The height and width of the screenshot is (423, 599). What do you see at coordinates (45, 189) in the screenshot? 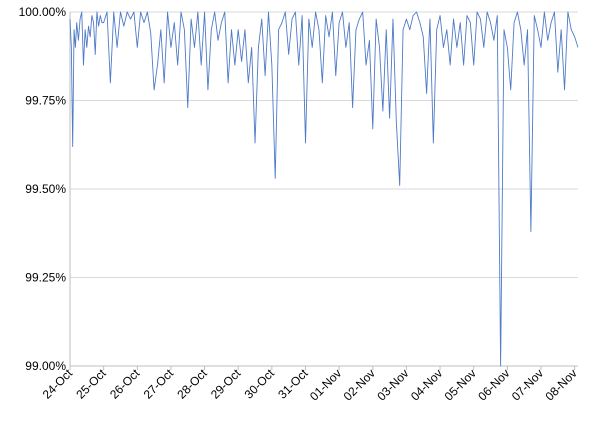
I see `y-tick-label: 99.50%` at bounding box center [45, 189].